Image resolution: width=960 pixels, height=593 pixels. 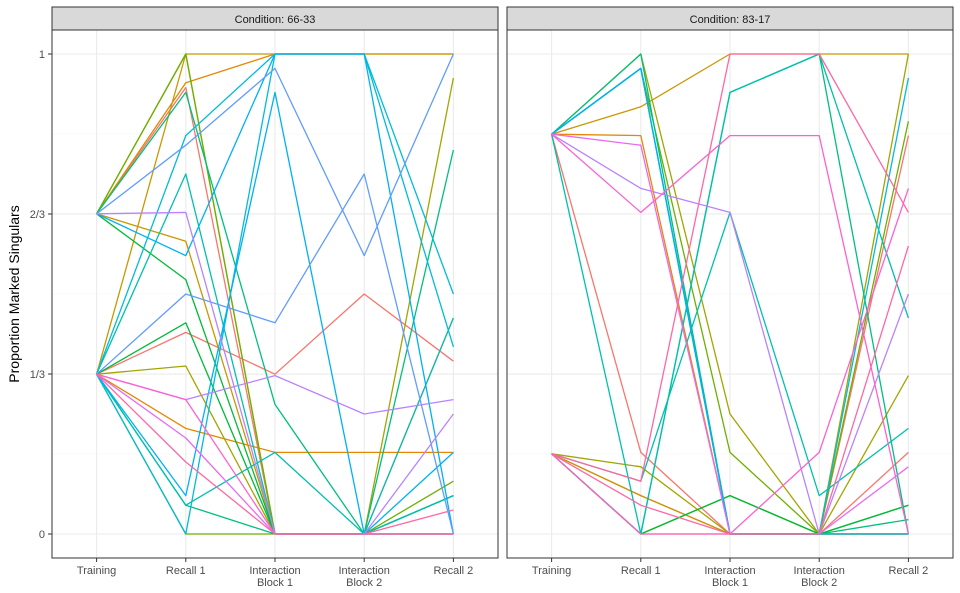 I want to click on facet-strip-label: Condition: 83-17, so click(x=730, y=20).